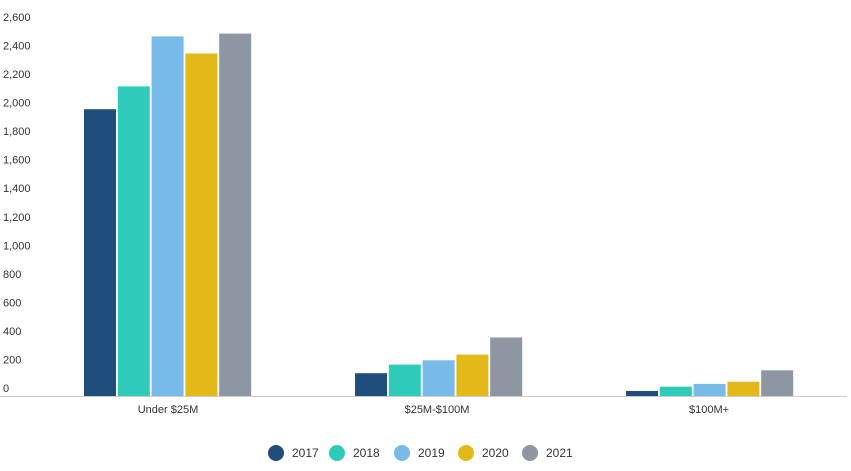  I want to click on x-category-label: $100M+, so click(709, 410).